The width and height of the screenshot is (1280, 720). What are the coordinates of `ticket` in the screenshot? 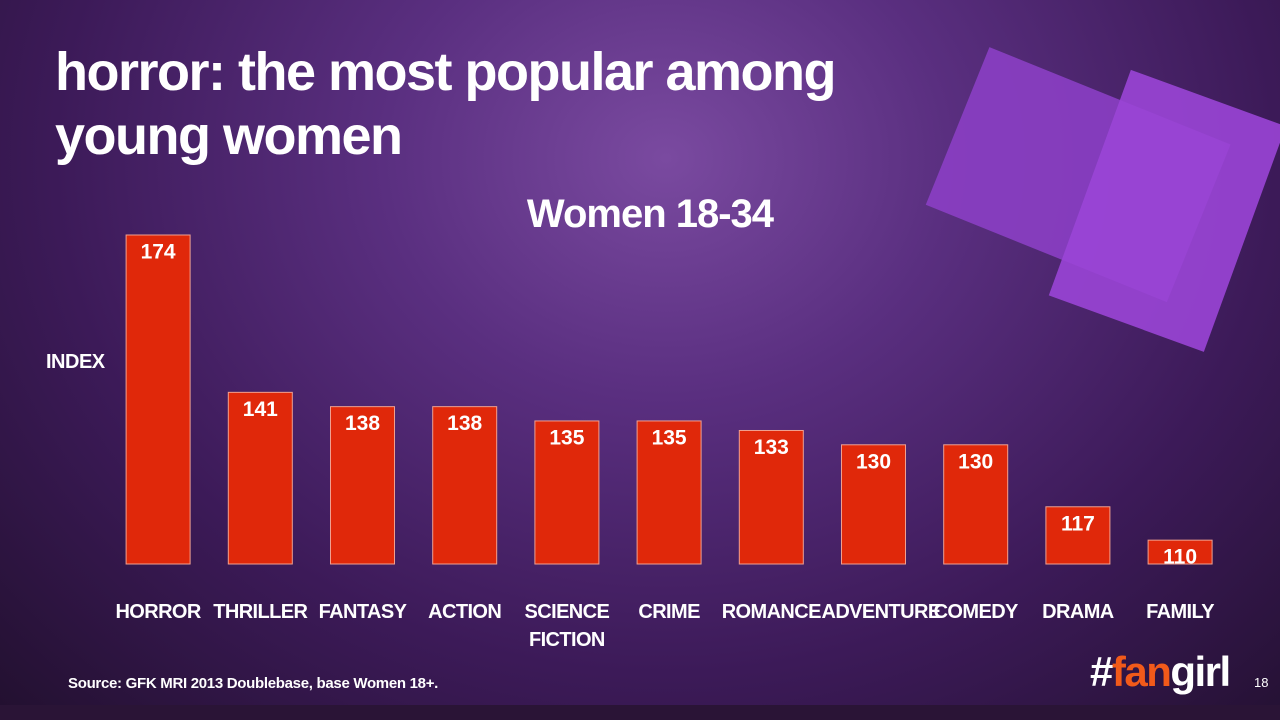 It's located at (1164, 210).